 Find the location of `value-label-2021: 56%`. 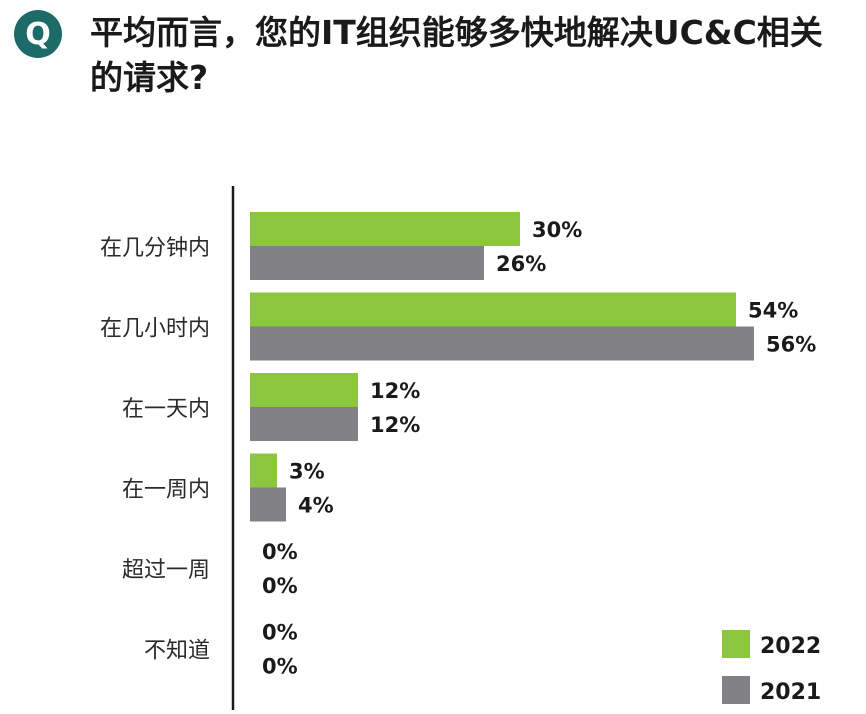

value-label-2021: 56% is located at coordinates (791, 345).